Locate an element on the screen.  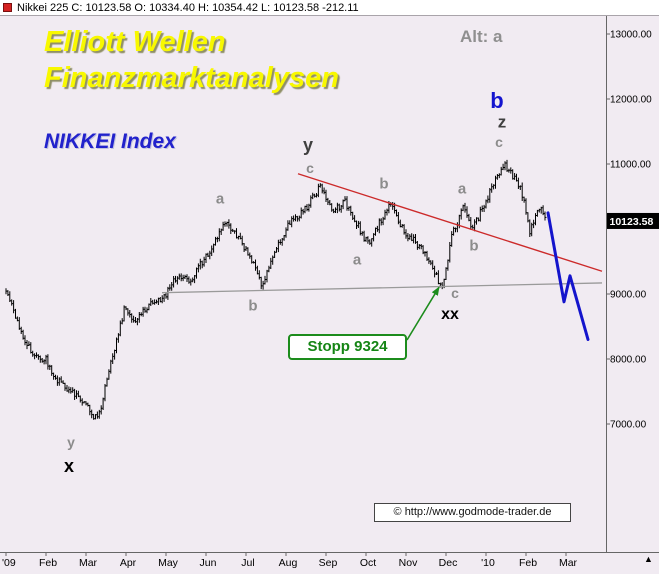
current-price-label: 10123.58 is located at coordinates (632, 222).